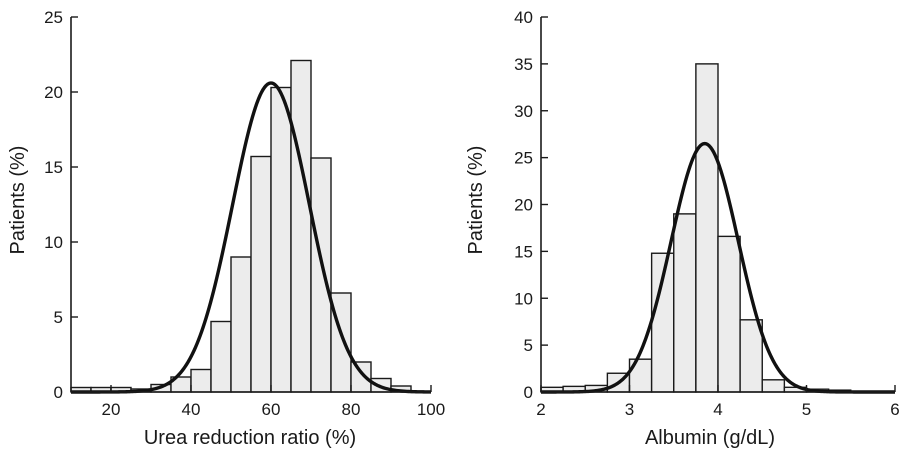  Describe the element at coordinates (717, 409) in the screenshot. I see `x-tick-label: 4` at that location.